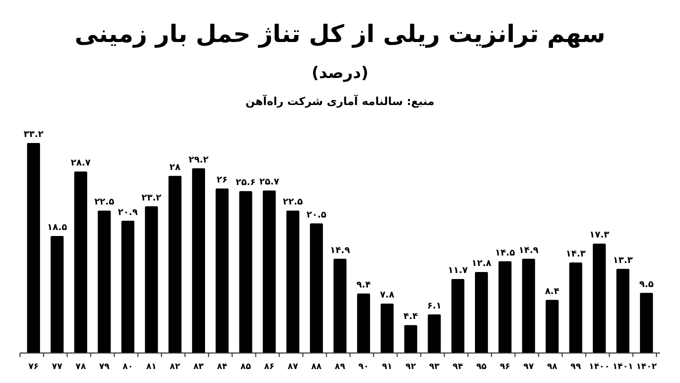 This screenshot has height=383, width=680. I want to click on x-tick-label: ۹۱, so click(387, 367).